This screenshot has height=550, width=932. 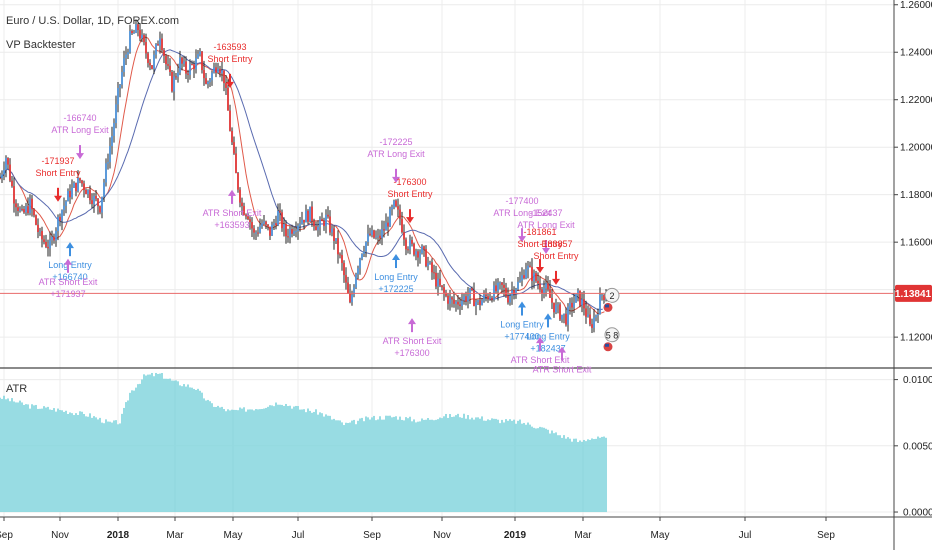 What do you see at coordinates (612, 335) in the screenshot?
I see `event-badge-circle` at bounding box center [612, 335].